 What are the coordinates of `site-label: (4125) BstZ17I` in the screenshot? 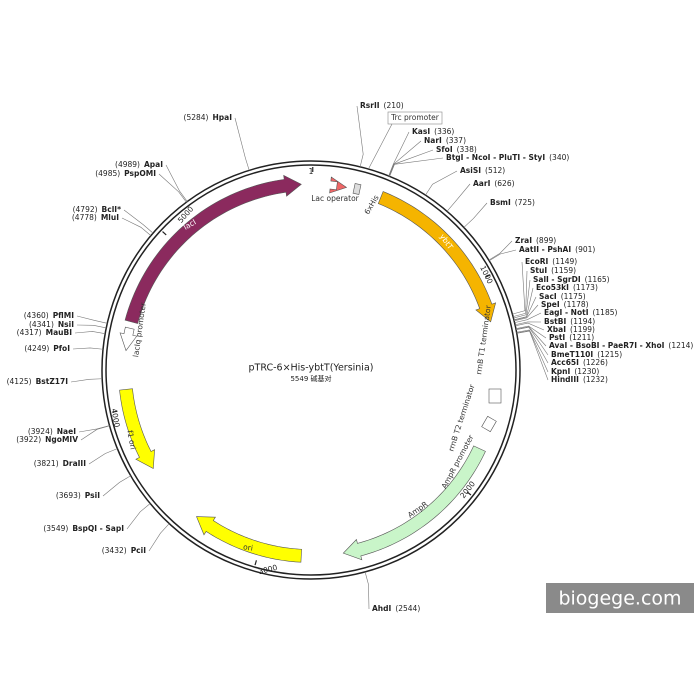 It's located at (38, 381).